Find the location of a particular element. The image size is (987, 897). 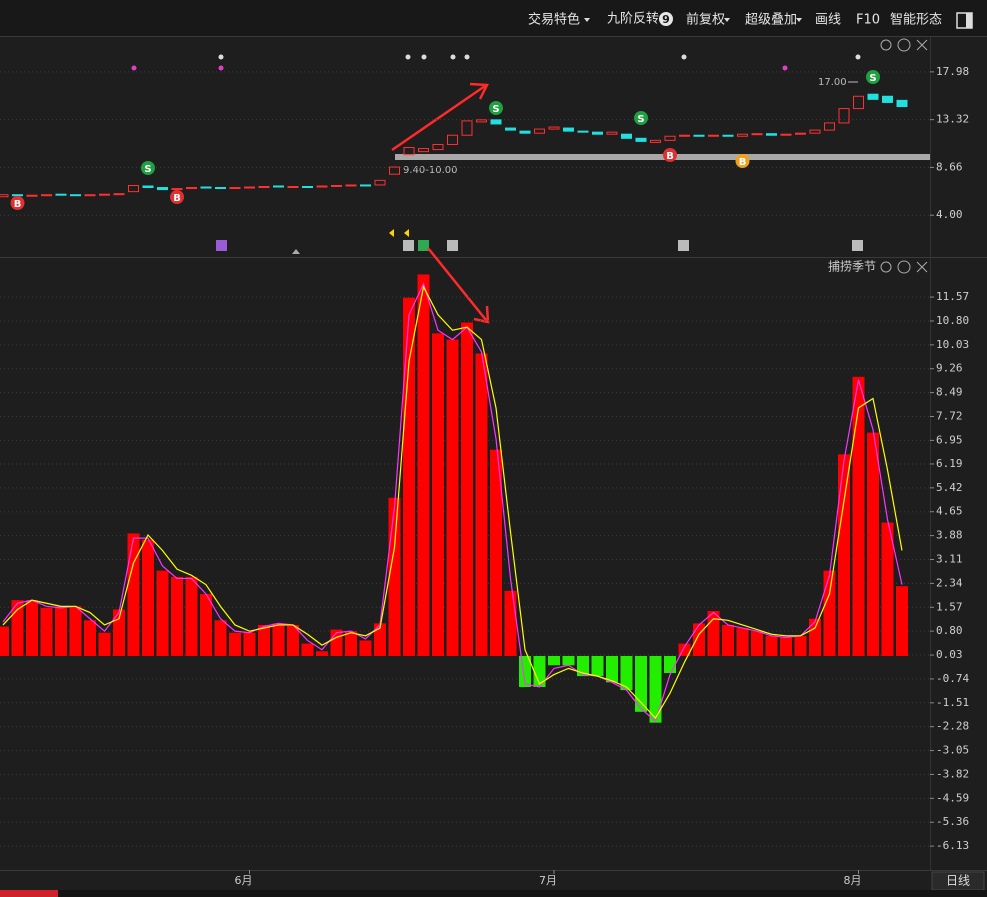

panel-controls is located at coordinates (904, 156).